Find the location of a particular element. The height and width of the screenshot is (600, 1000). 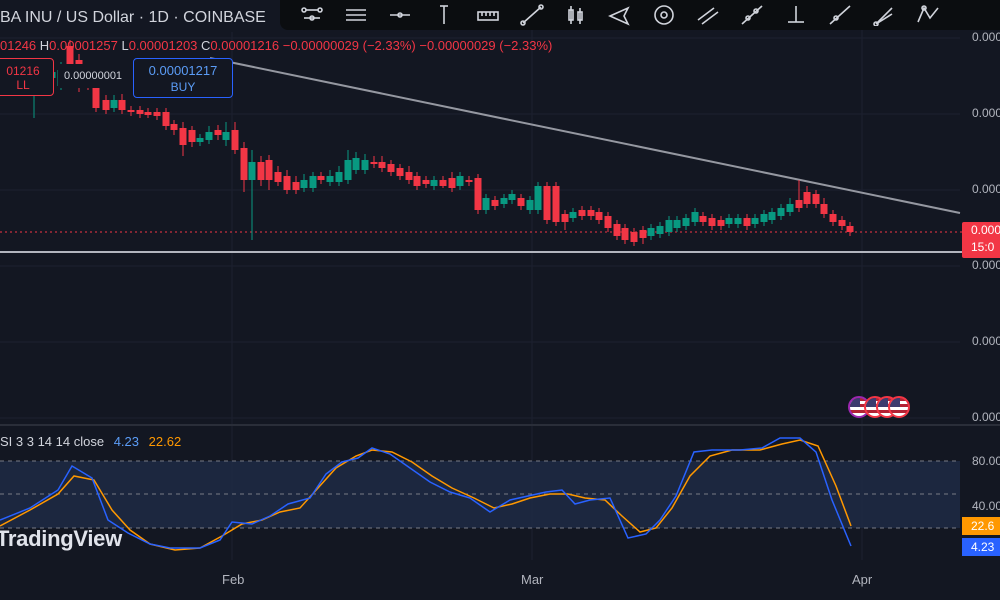

circle-icon is located at coordinates (664, 15).